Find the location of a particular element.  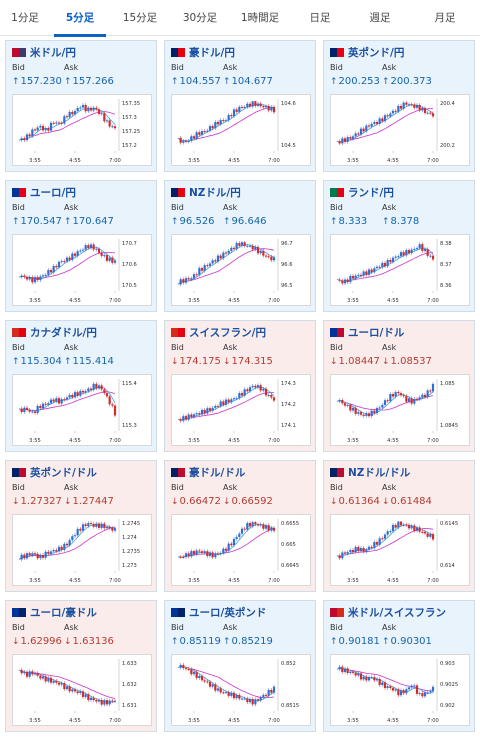

card-header: ユーロ/豪ドル is located at coordinates (54, 612).